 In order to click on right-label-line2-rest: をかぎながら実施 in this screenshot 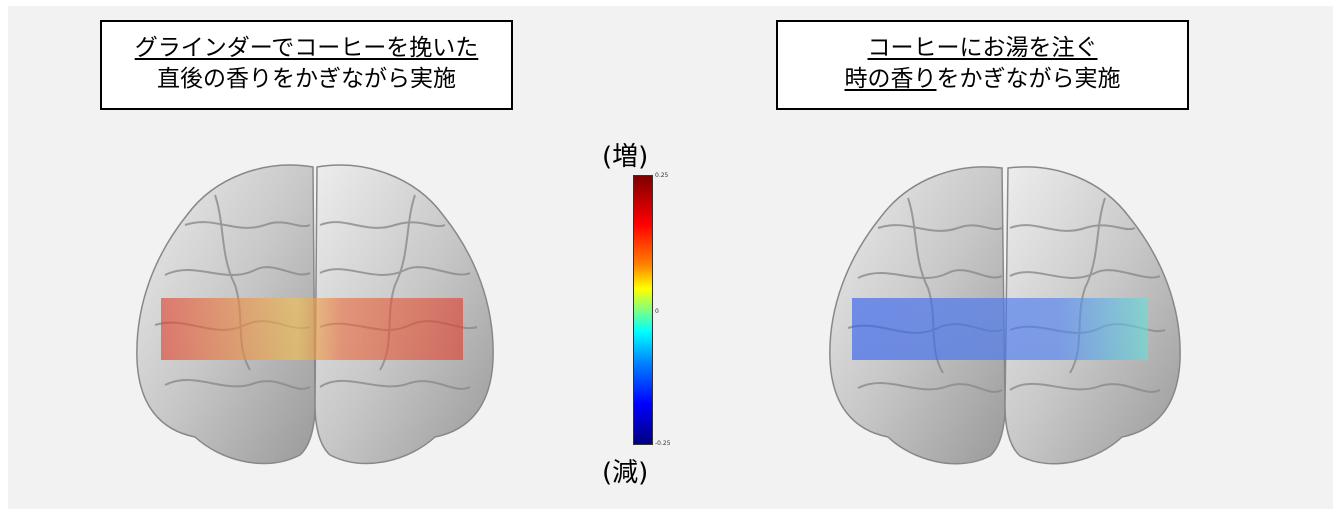, I will do `click(1028, 79)`.